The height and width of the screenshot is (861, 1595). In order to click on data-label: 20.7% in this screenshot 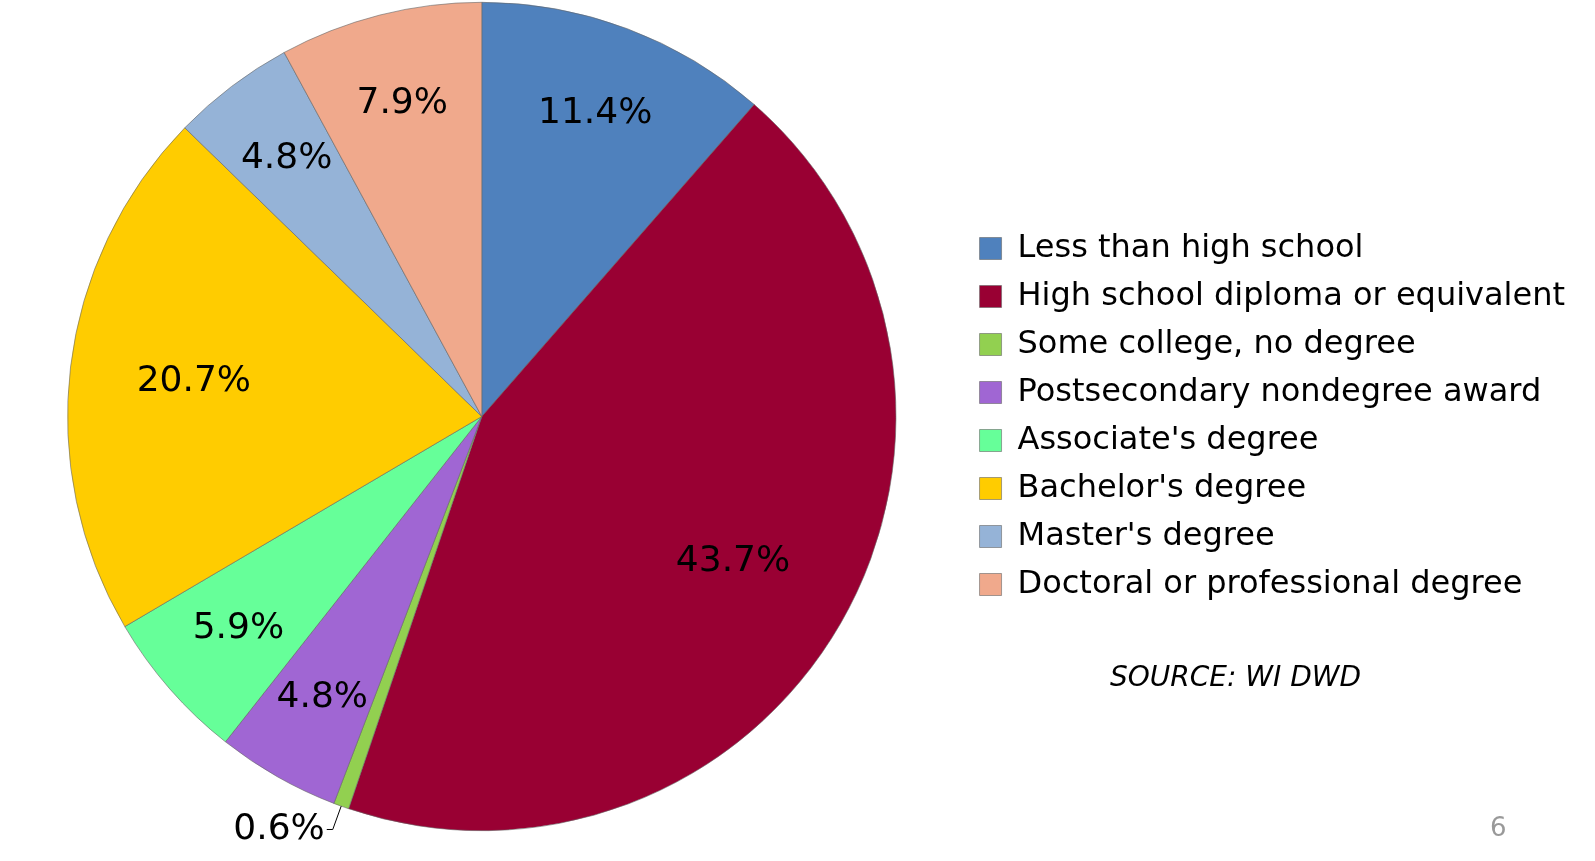, I will do `click(194, 379)`.